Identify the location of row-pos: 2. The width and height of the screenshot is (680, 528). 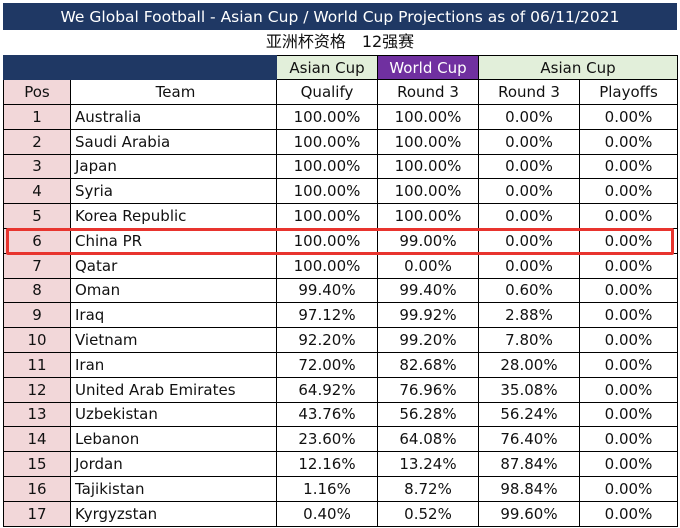
(37, 141).